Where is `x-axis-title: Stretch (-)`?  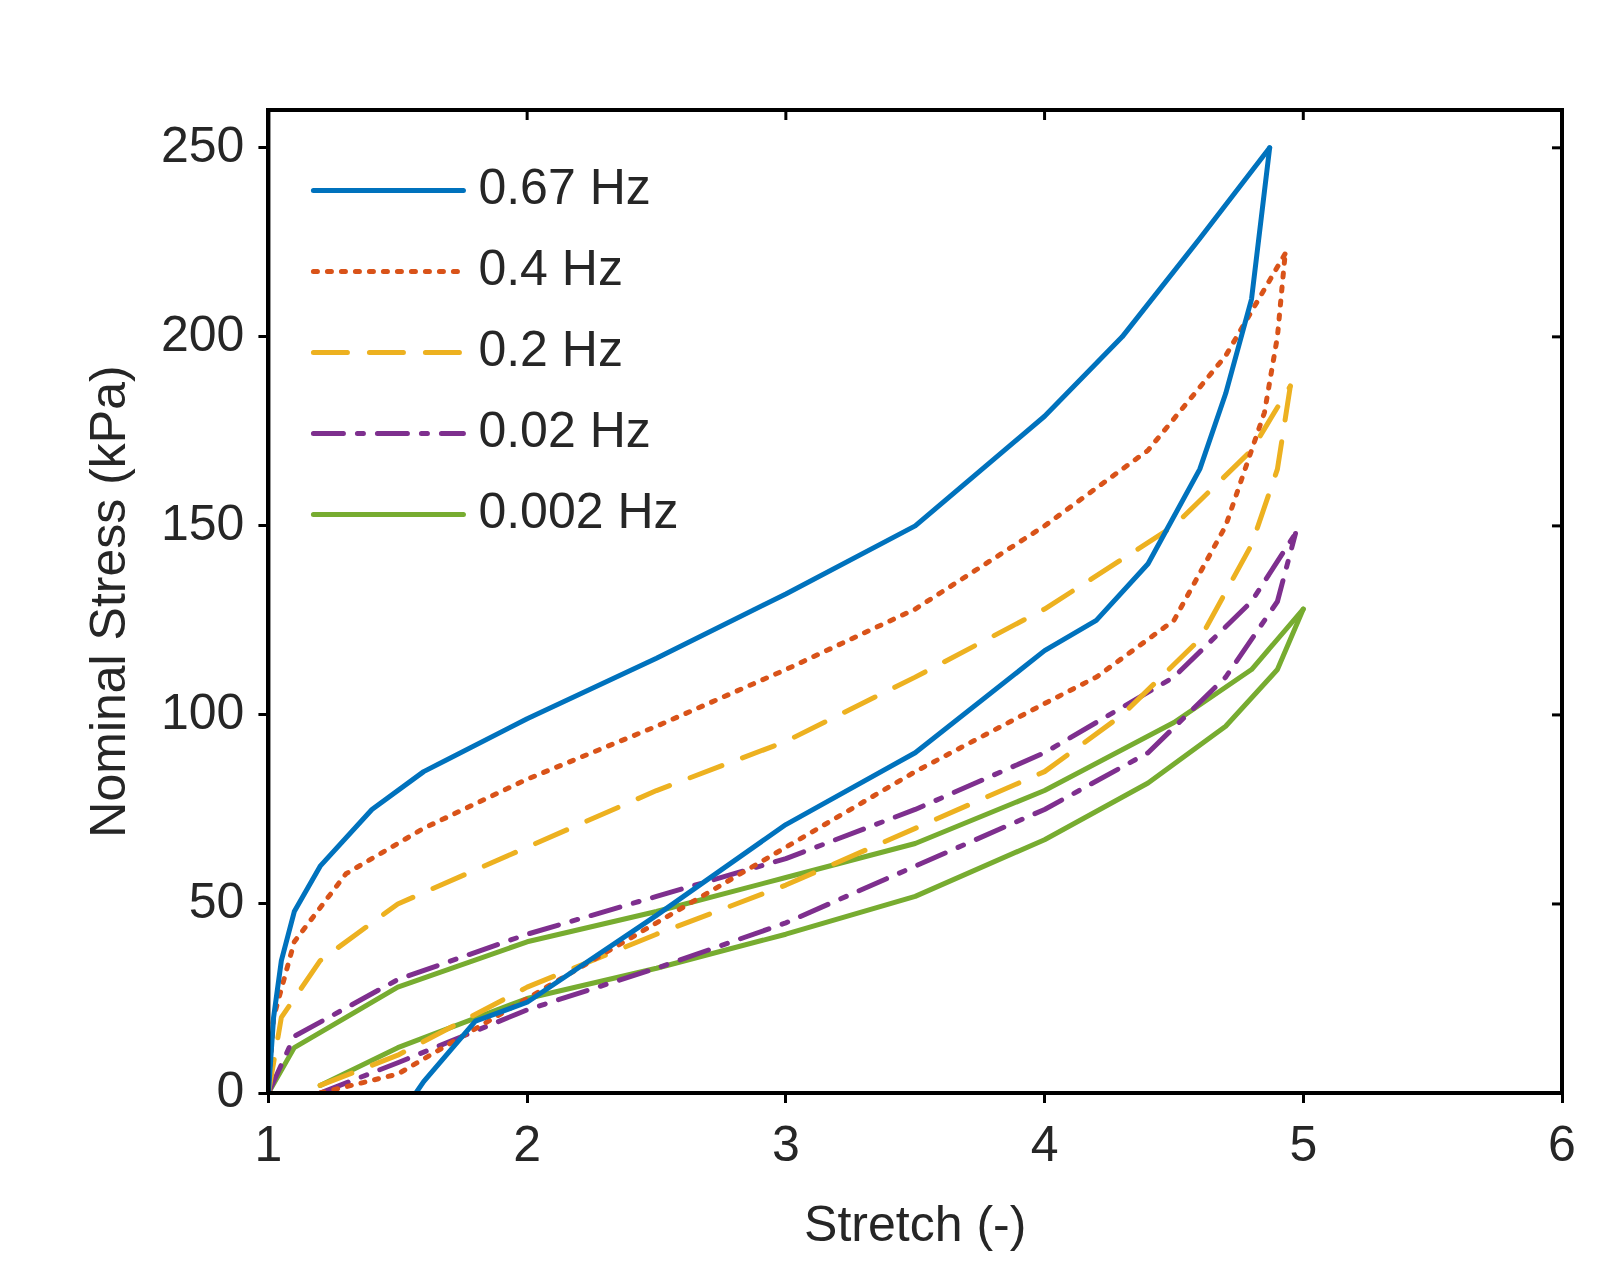 x-axis-title: Stretch (-) is located at coordinates (915, 1223).